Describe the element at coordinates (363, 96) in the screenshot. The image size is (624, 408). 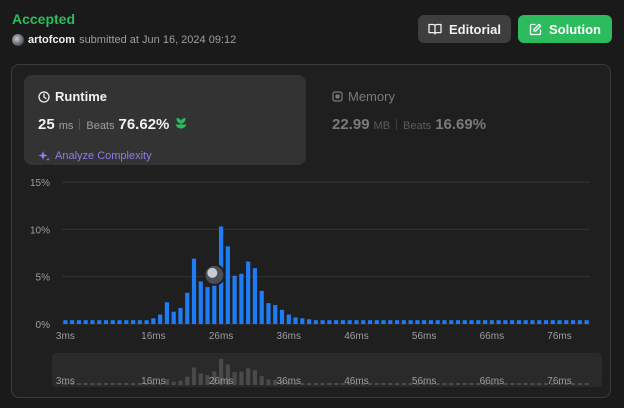
I see `memory-title: Memory` at that location.